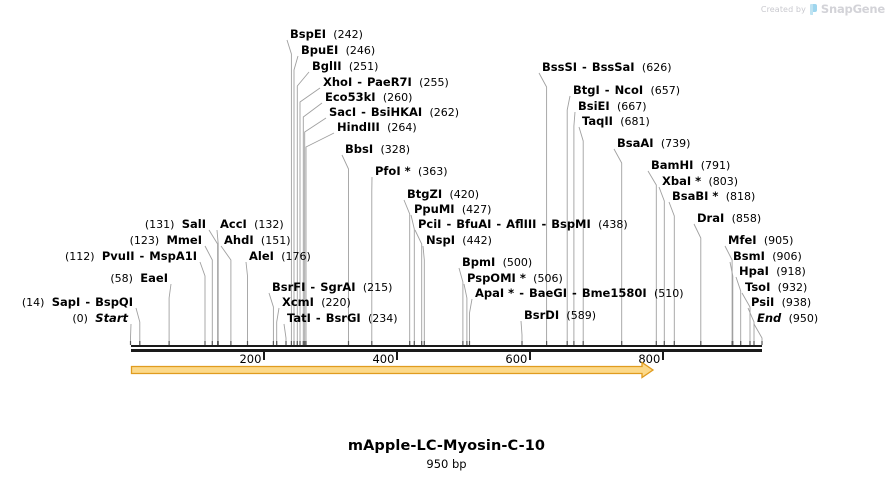 The image size is (893, 483). What do you see at coordinates (691, 165) in the screenshot?
I see `site-label-bamhi: BamHI (791)` at bounding box center [691, 165].